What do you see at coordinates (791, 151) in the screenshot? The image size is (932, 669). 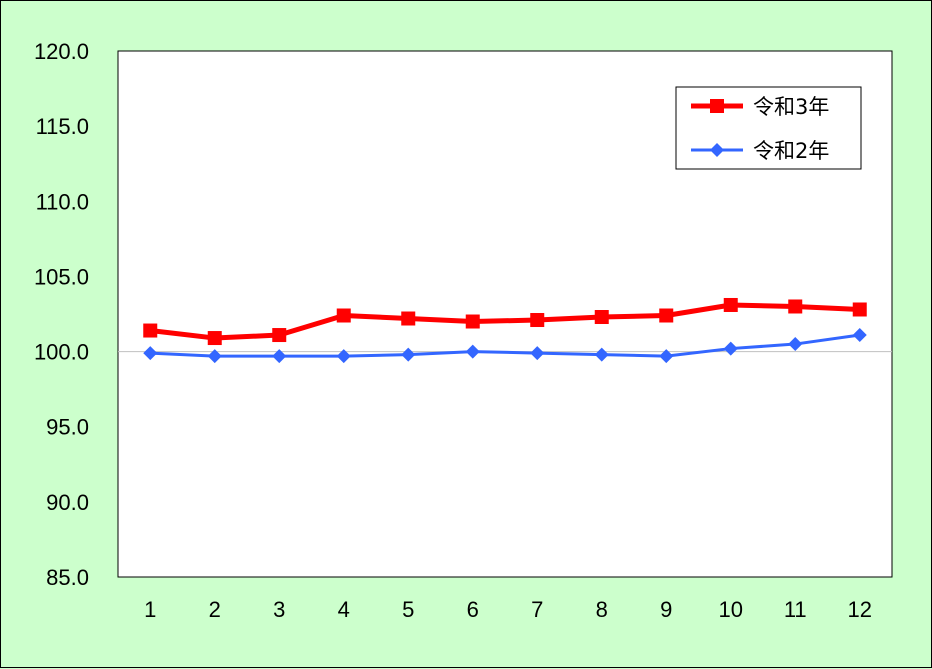 I see `legend-label-series-2: 令和2年` at bounding box center [791, 151].